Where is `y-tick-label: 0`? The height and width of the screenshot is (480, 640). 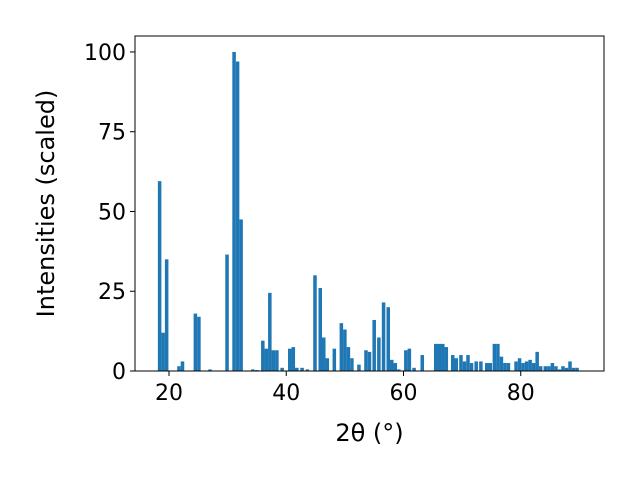
y-tick-label: 0 is located at coordinates (119, 372).